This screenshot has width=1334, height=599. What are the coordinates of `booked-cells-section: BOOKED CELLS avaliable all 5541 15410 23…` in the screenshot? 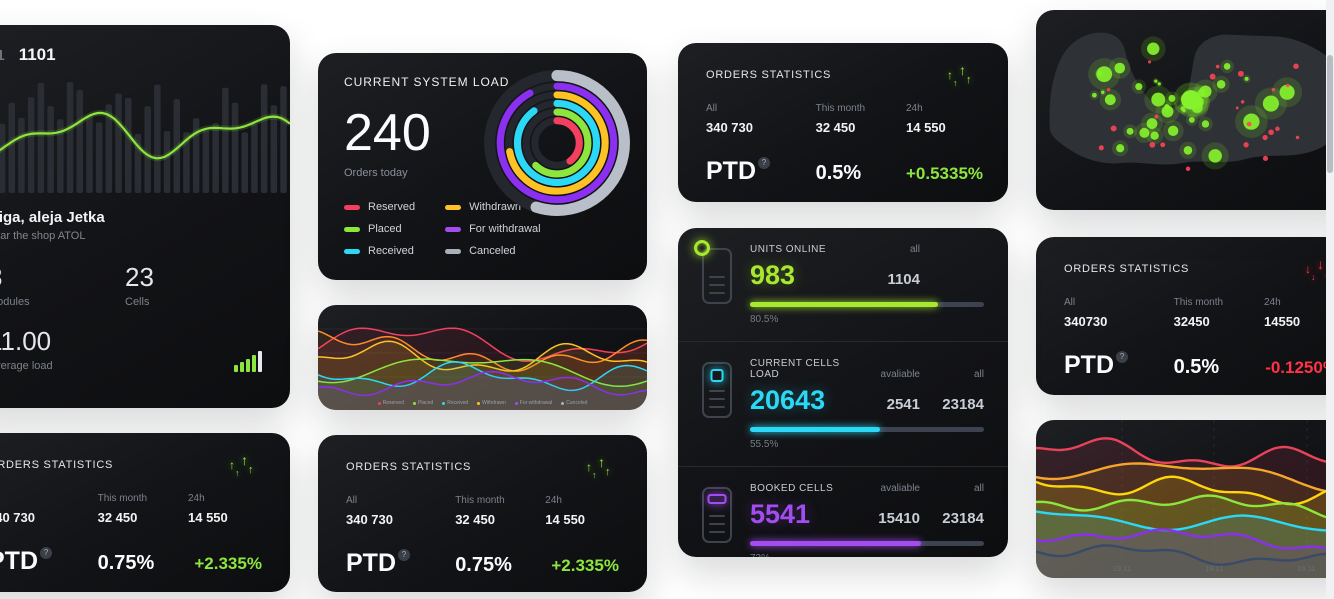 It's located at (843, 511).